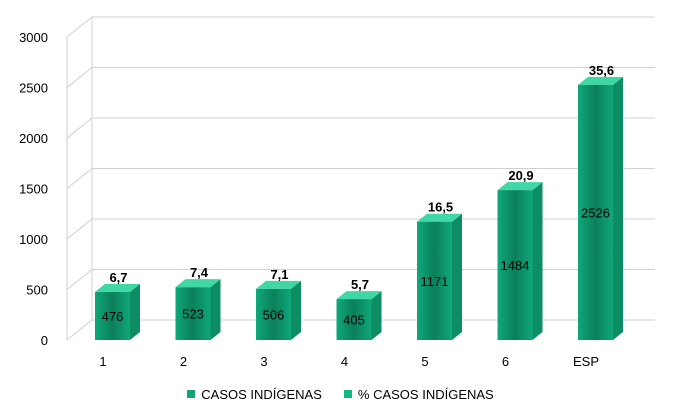 This screenshot has width=681, height=416. Describe the element at coordinates (199, 272) in the screenshot. I see `percent-label: 7,4` at that location.